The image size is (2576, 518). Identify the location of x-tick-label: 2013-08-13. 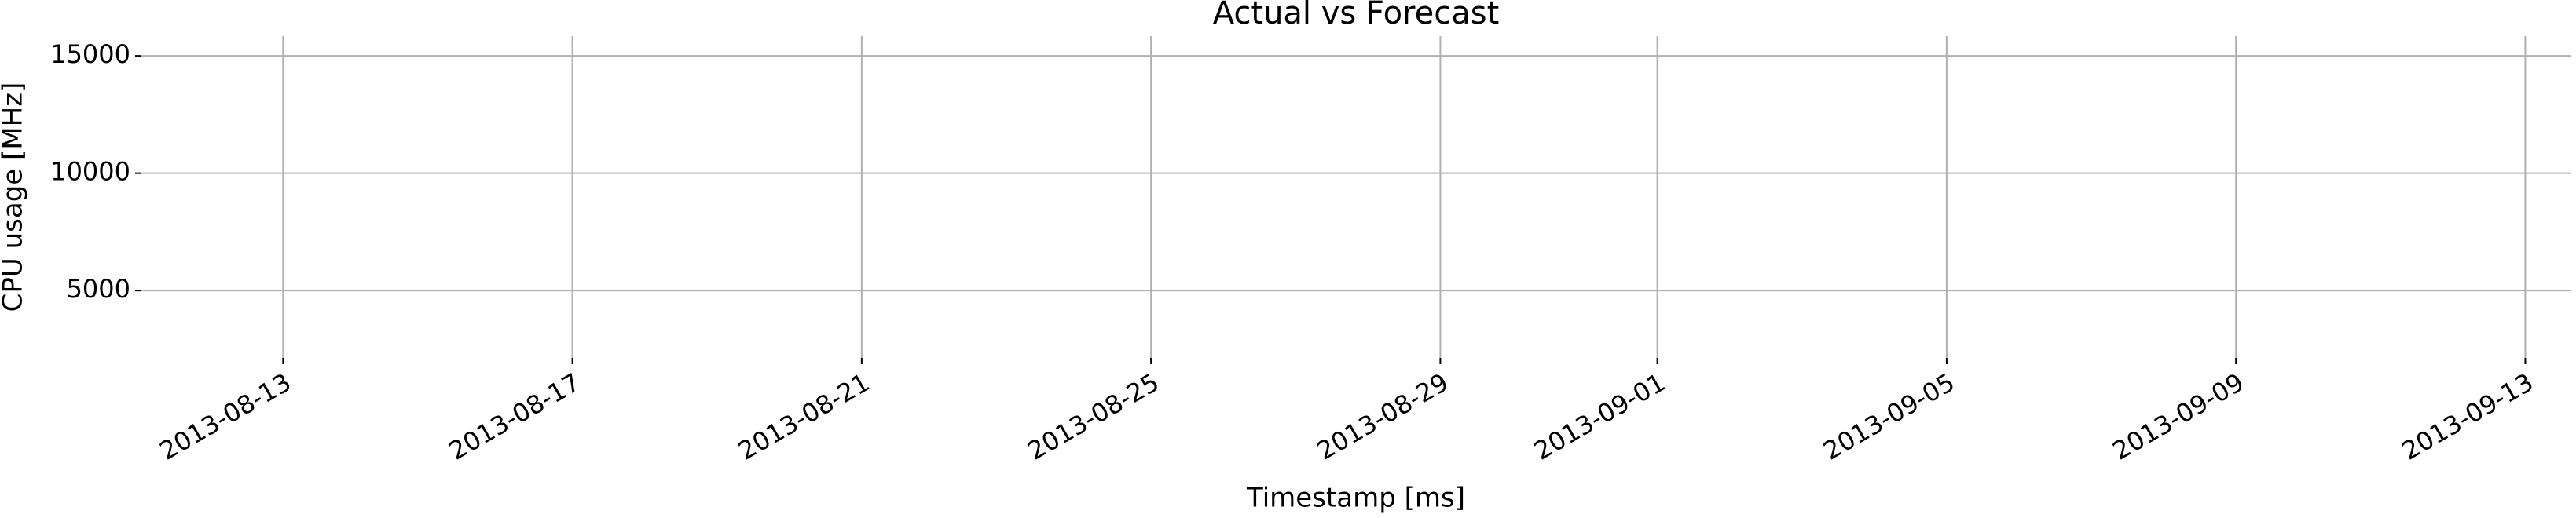
(225, 416).